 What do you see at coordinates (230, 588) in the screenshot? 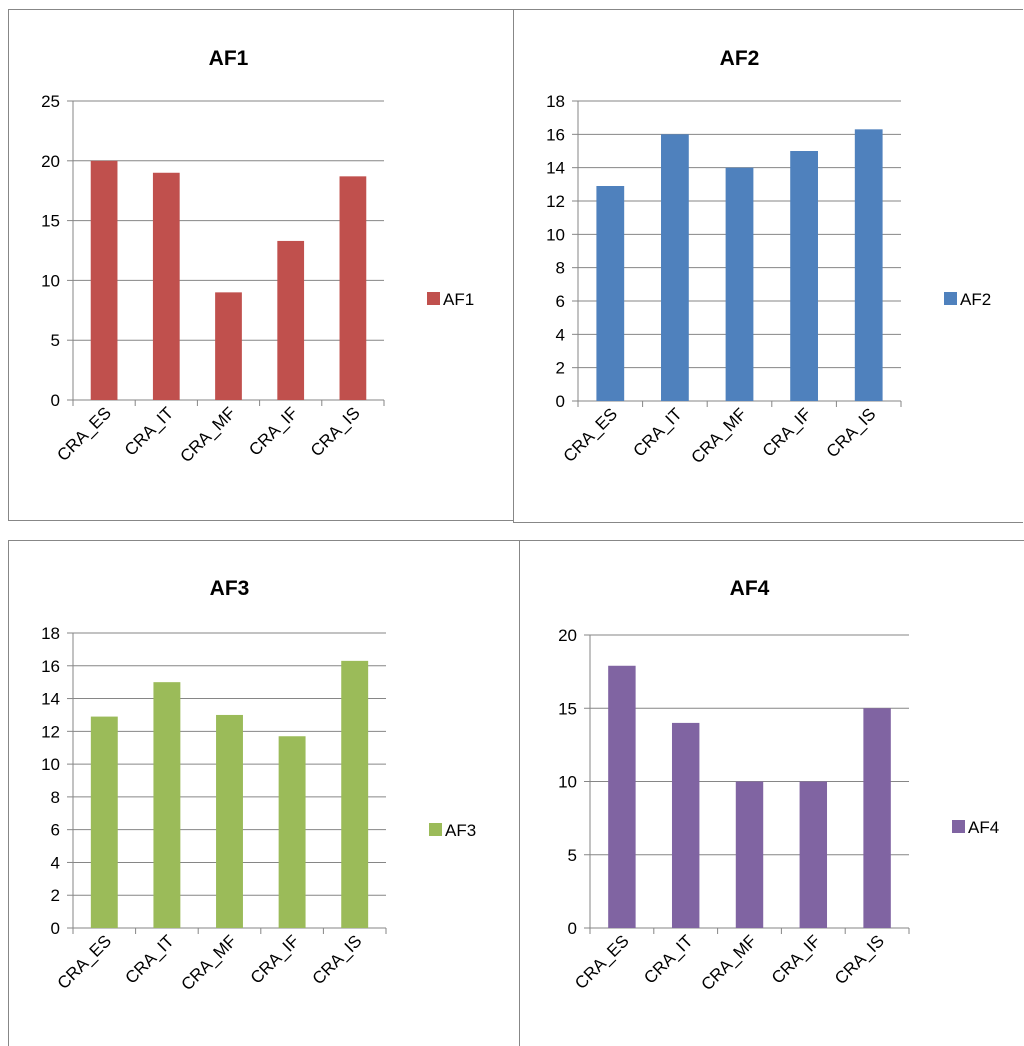
I see `chart-title: AF3` at bounding box center [230, 588].